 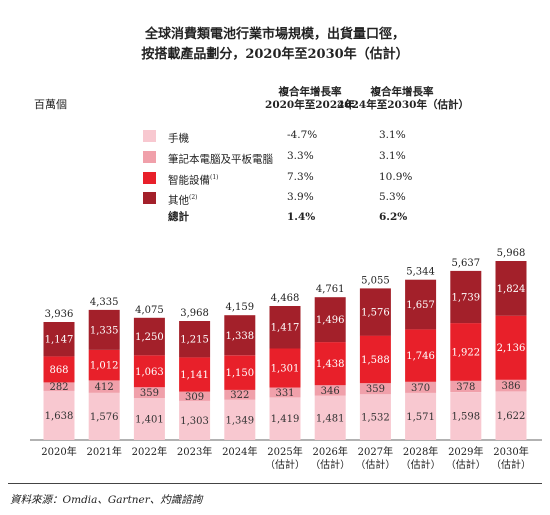 I want to click on segment-value-label: 1,746, so click(x=420, y=356).